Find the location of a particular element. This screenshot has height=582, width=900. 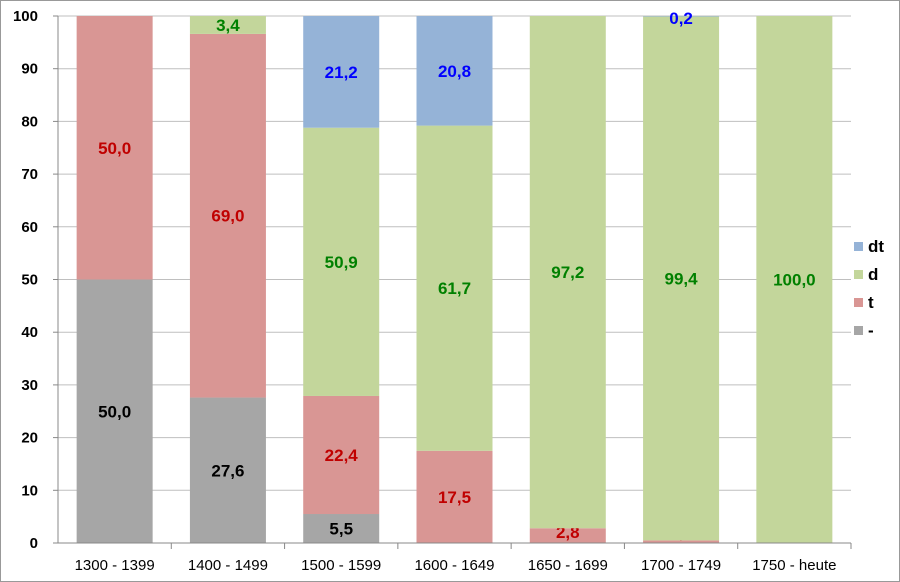

legend-swatch-t is located at coordinates (858, 302).